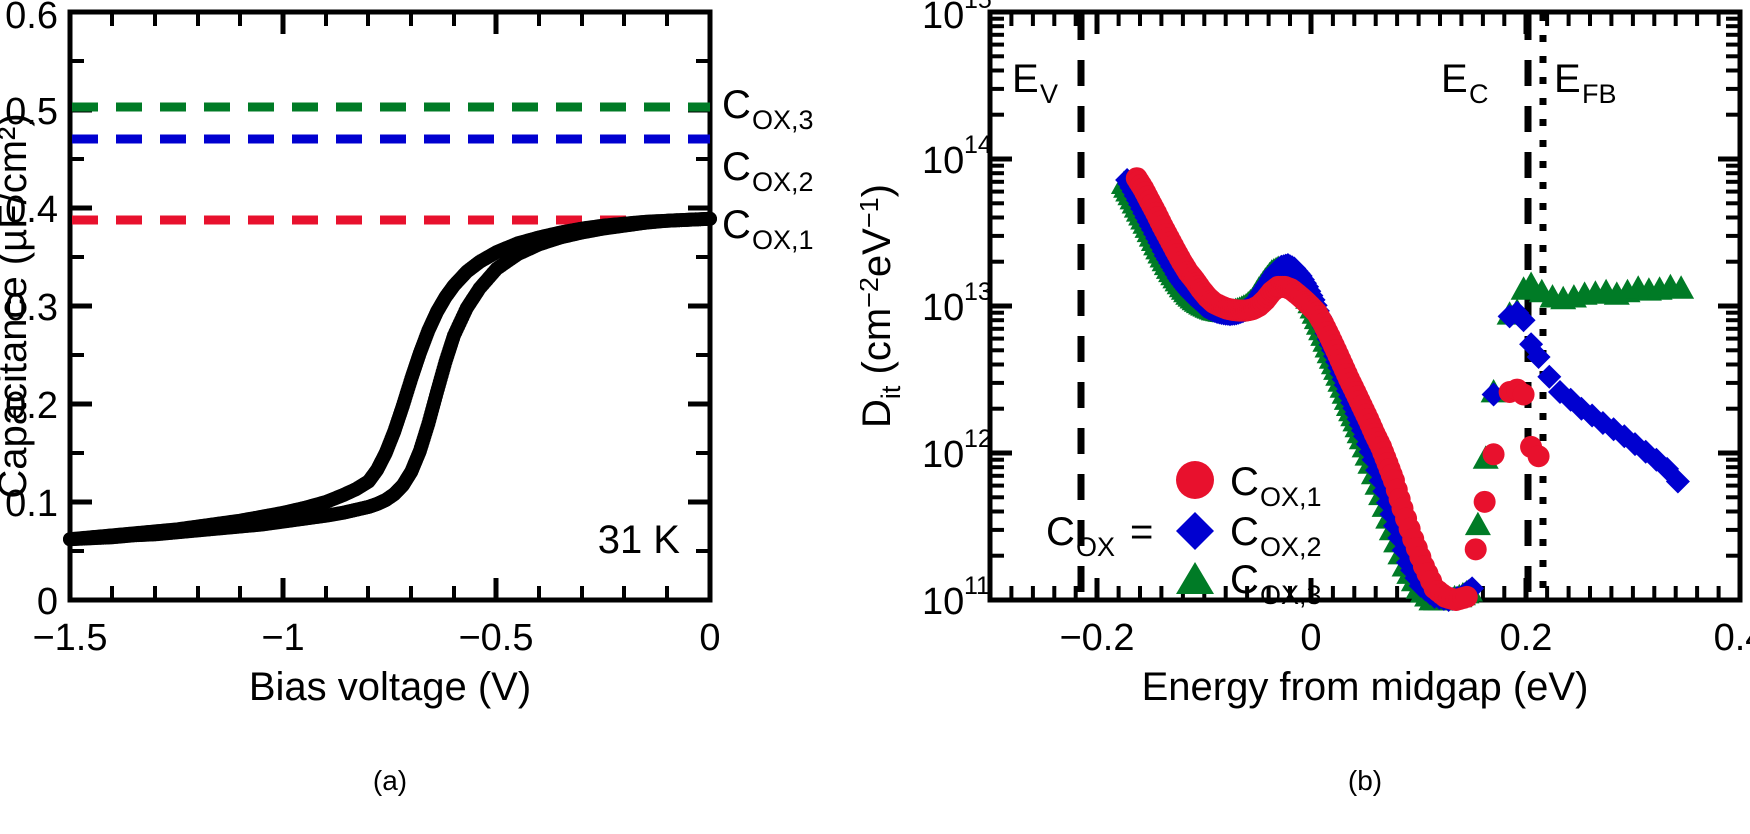 This screenshot has width=1750, height=834. What do you see at coordinates (943, 161) in the screenshot?
I see `panel-b-ytick-14-base: 10` at bounding box center [943, 161].